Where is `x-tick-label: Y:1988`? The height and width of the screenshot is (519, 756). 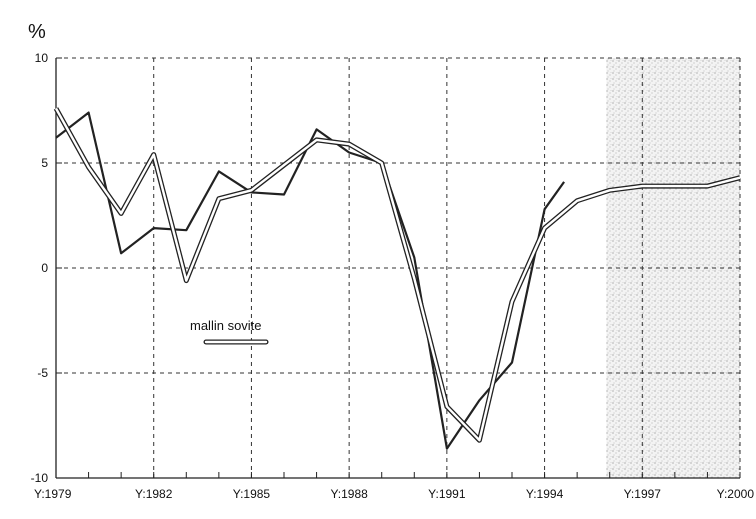
x-tick-label: Y:1988 is located at coordinates (349, 494).